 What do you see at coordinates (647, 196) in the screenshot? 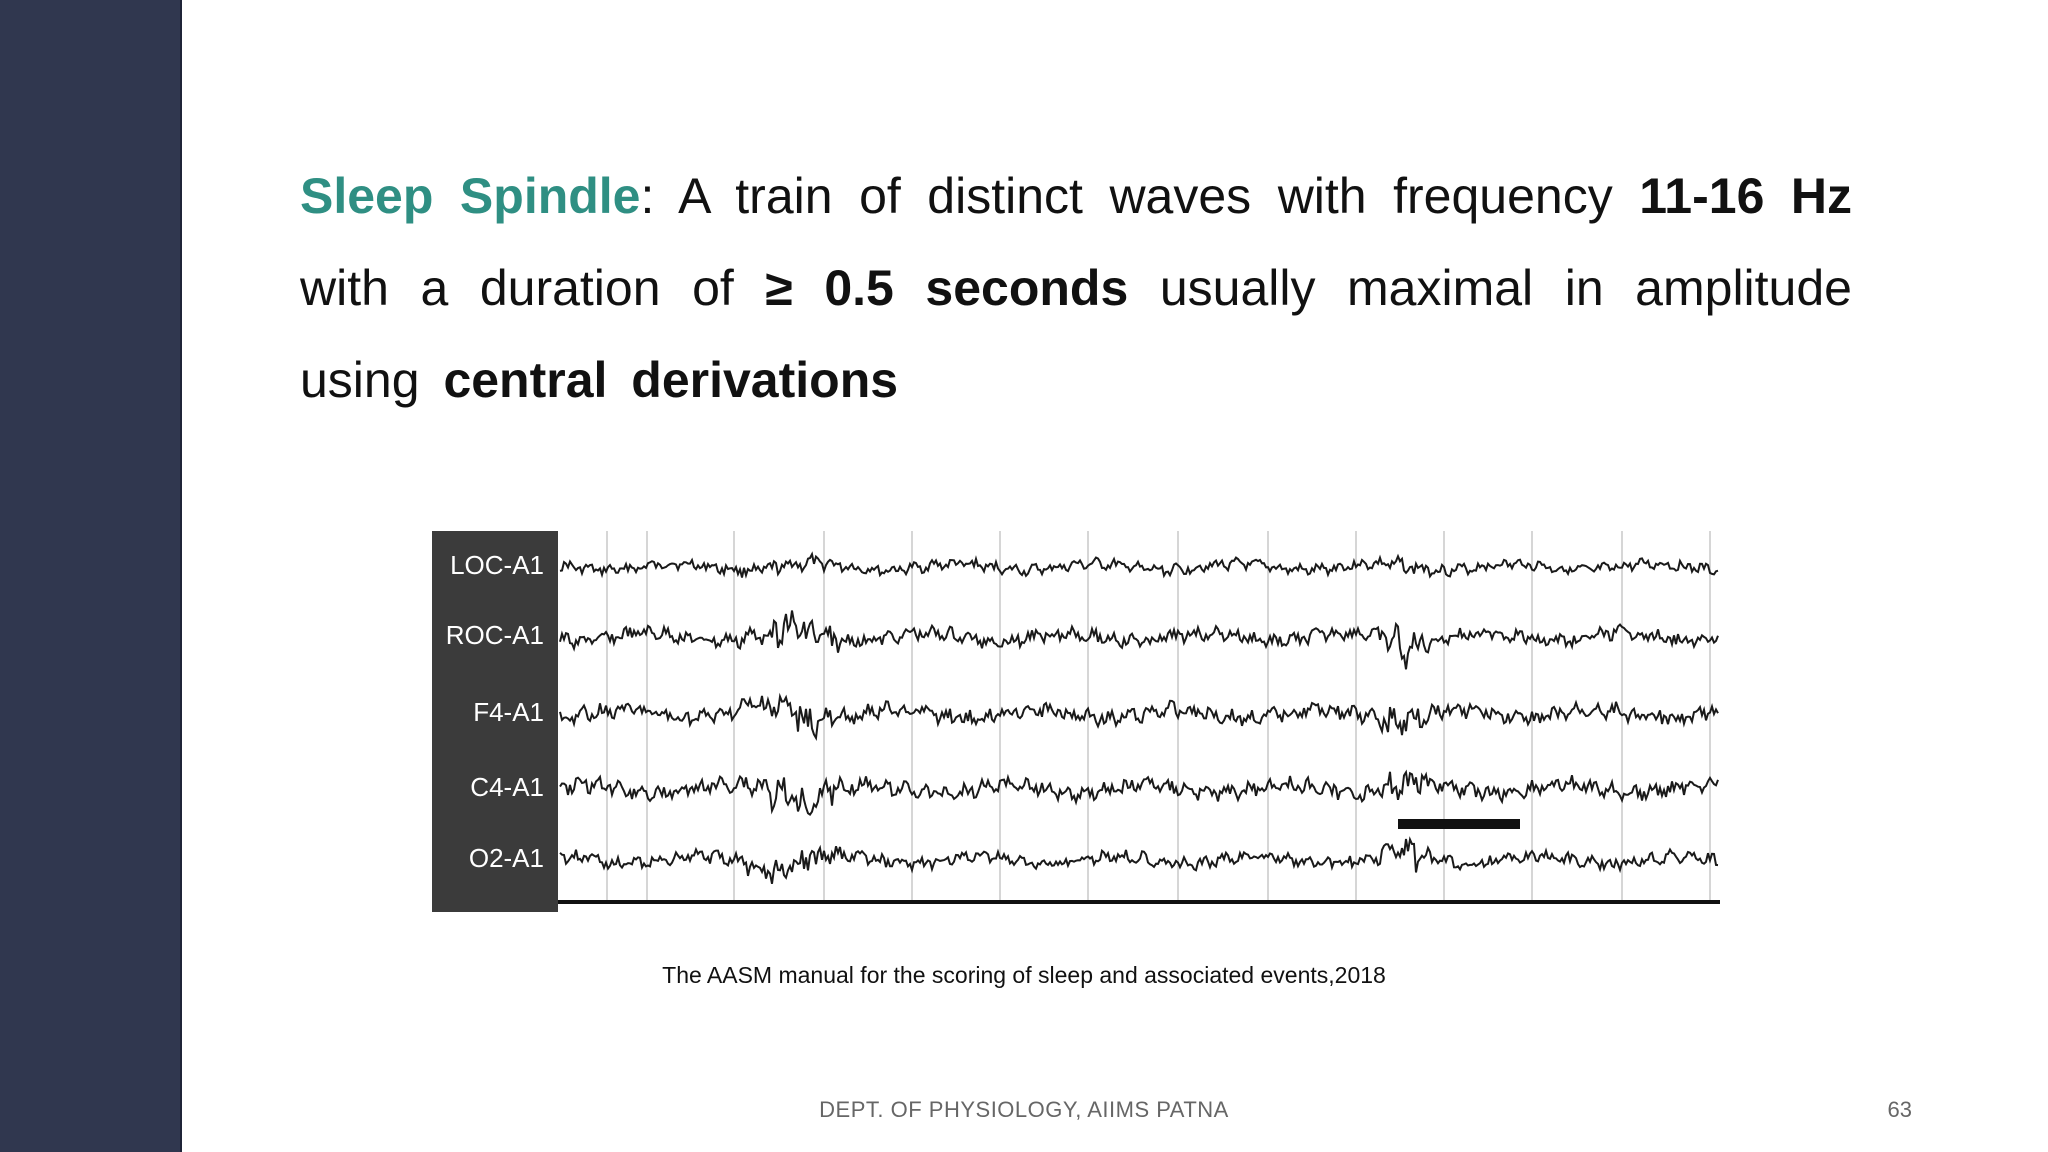
I see `definition-colon: :` at bounding box center [647, 196].